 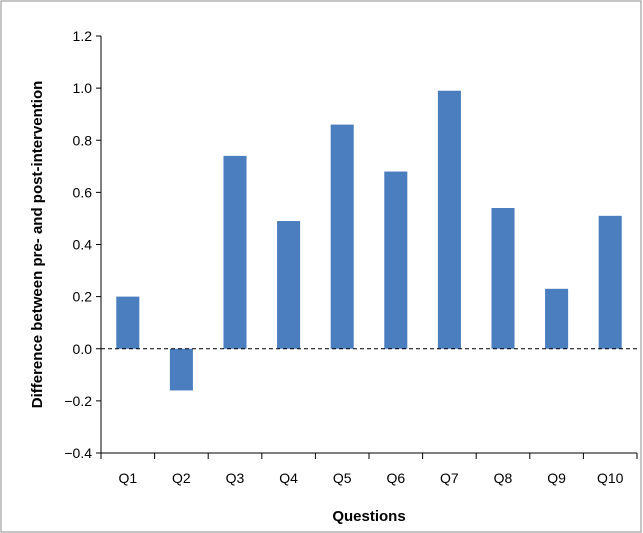 What do you see at coordinates (128, 322) in the screenshot?
I see `bar-q1` at bounding box center [128, 322].